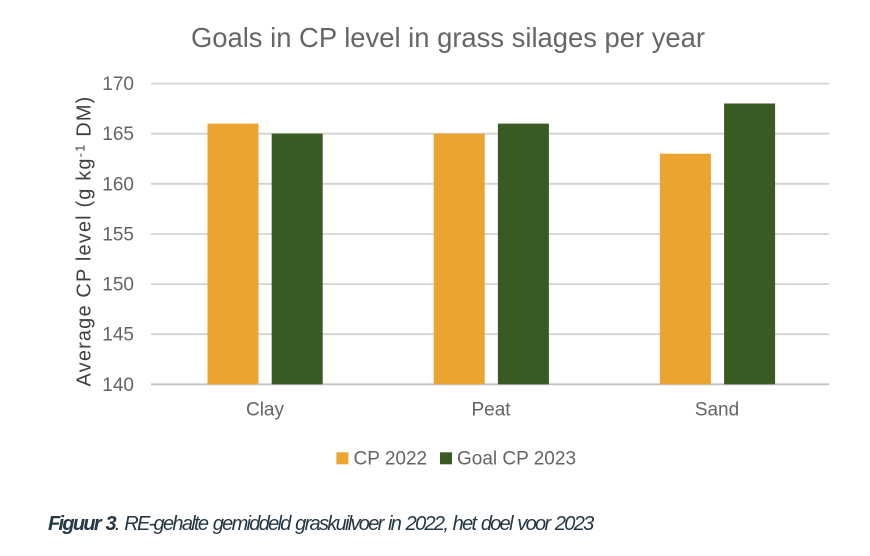  I want to click on svg-text: Peat, so click(491, 410).